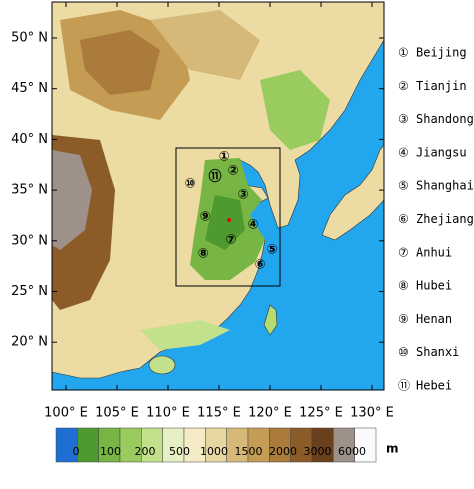 The height and width of the screenshot is (489, 474). What do you see at coordinates (318, 451) in the screenshot?
I see `colorbar-label: 3000` at bounding box center [318, 451].